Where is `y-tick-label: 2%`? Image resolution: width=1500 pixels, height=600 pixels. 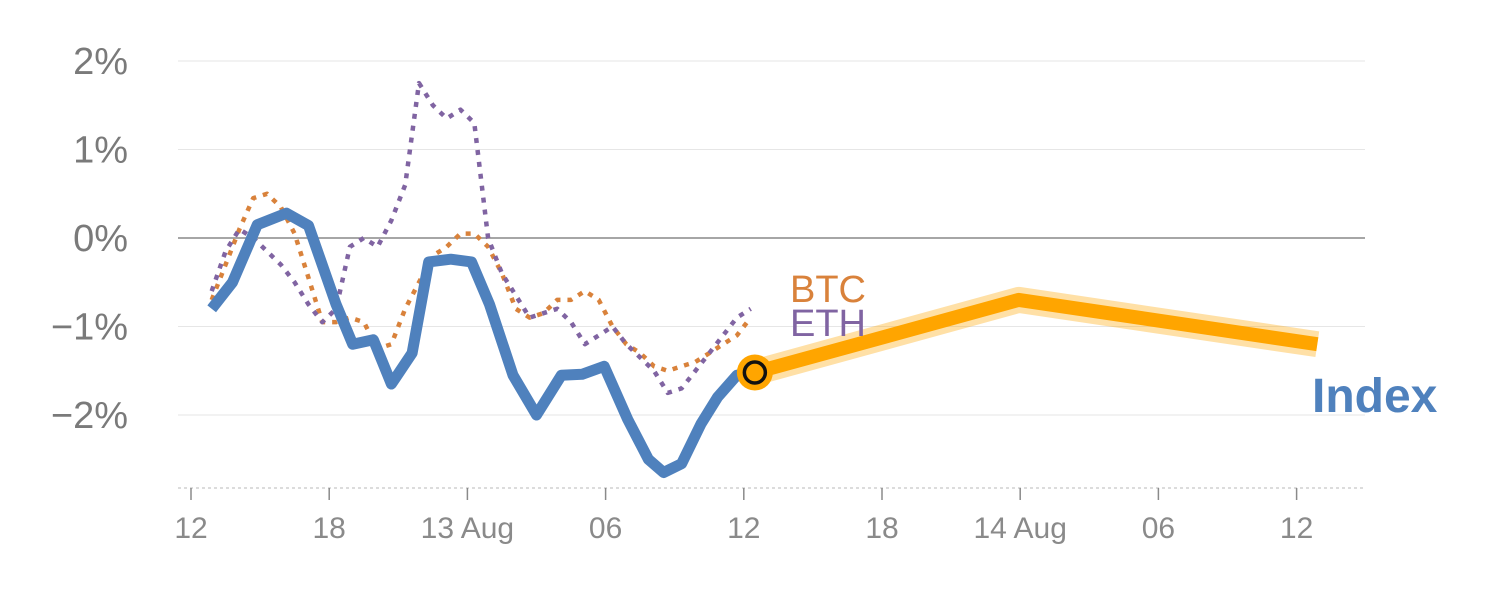 y-tick-label: 2% is located at coordinates (100, 62).